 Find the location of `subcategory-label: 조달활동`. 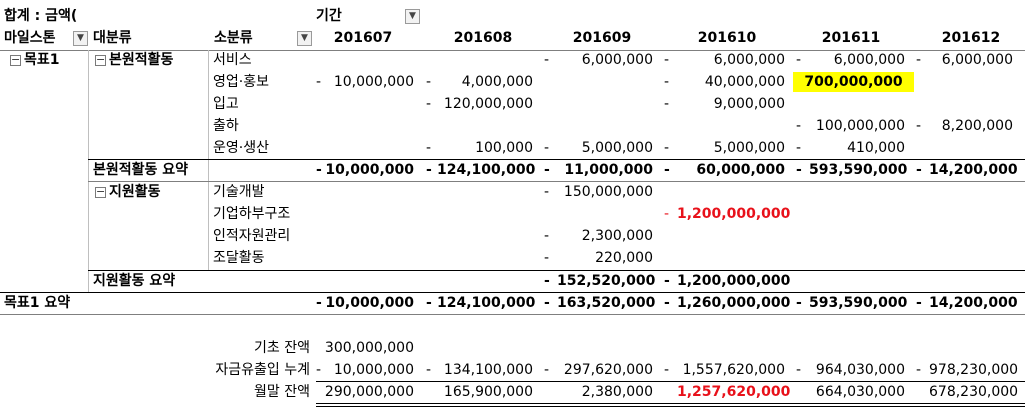

subcategory-label: 조달활동 is located at coordinates (239, 258).